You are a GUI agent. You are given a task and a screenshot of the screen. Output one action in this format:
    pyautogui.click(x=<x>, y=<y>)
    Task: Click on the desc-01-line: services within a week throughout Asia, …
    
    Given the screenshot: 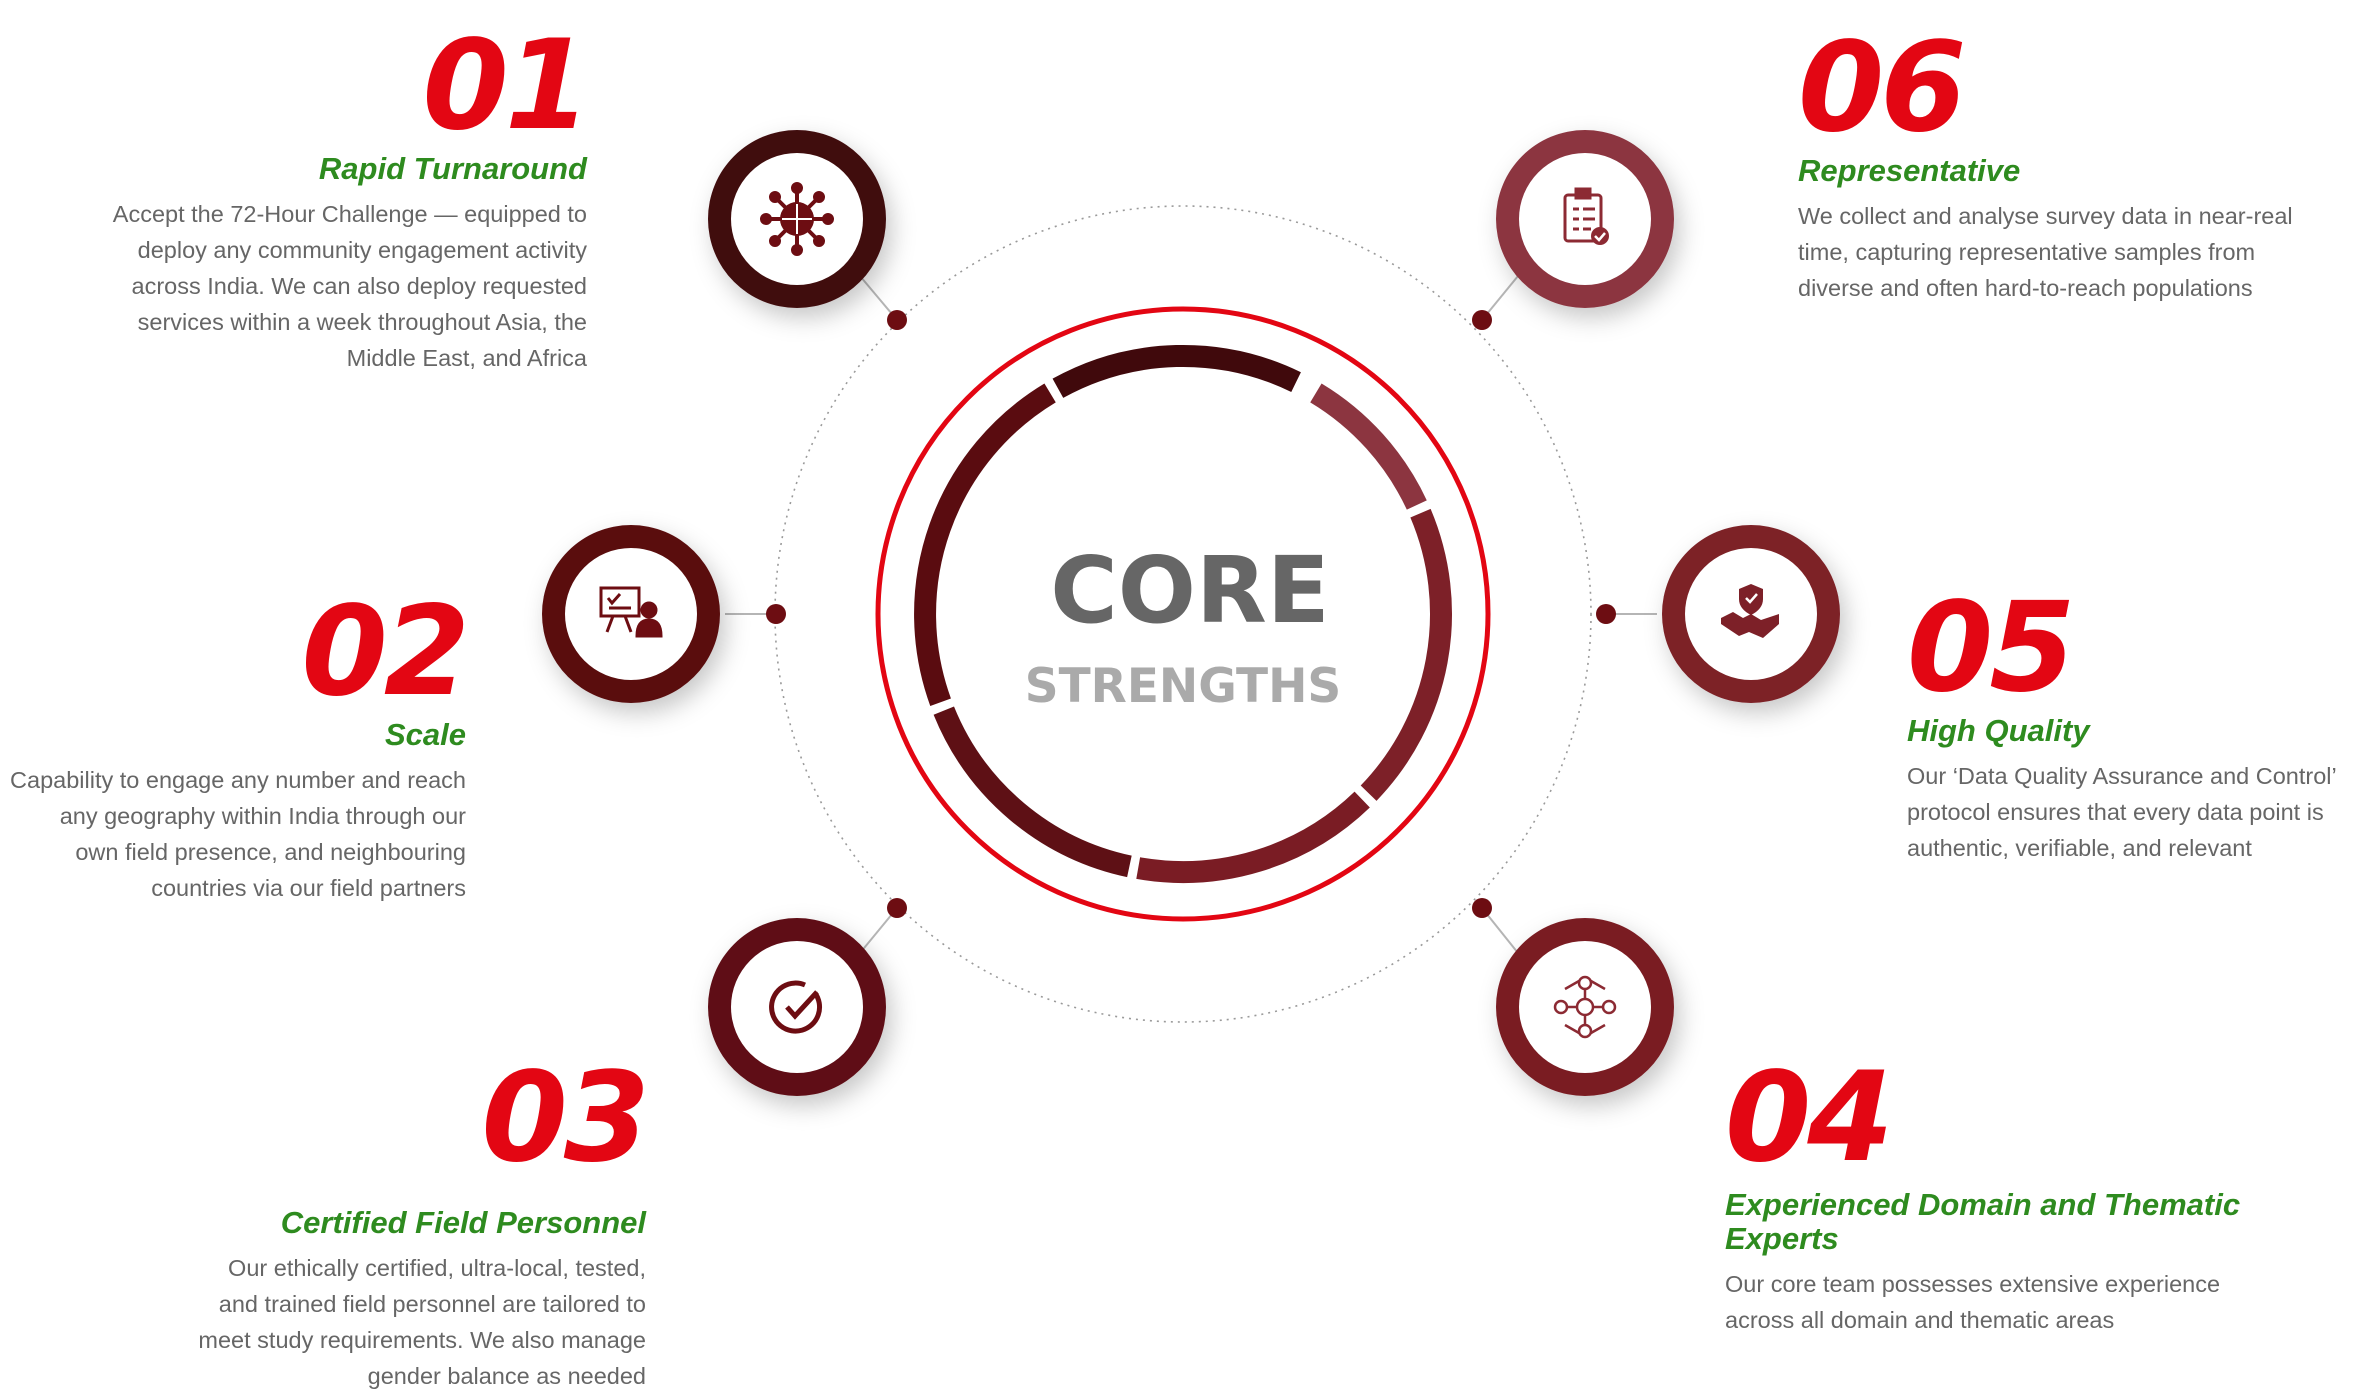 What is the action you would take?
    pyautogui.click(x=362, y=322)
    